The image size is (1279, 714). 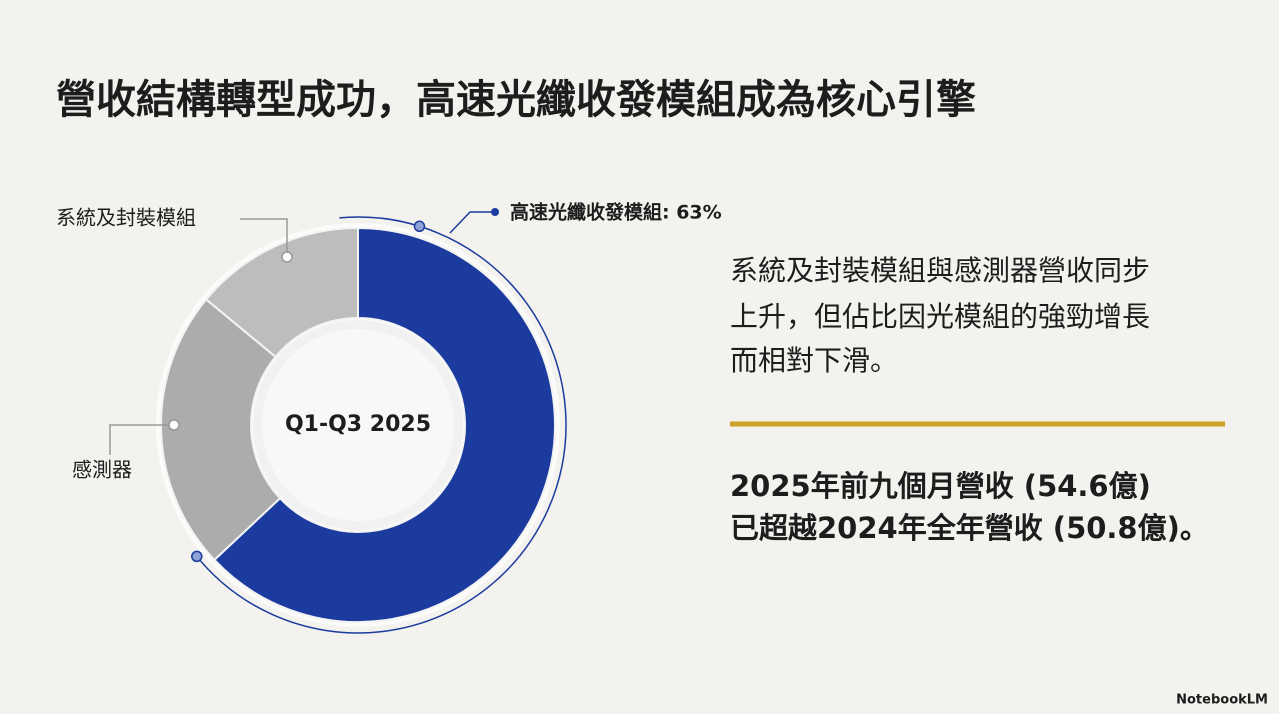 I want to click on hole-inner, so click(x=358, y=425).